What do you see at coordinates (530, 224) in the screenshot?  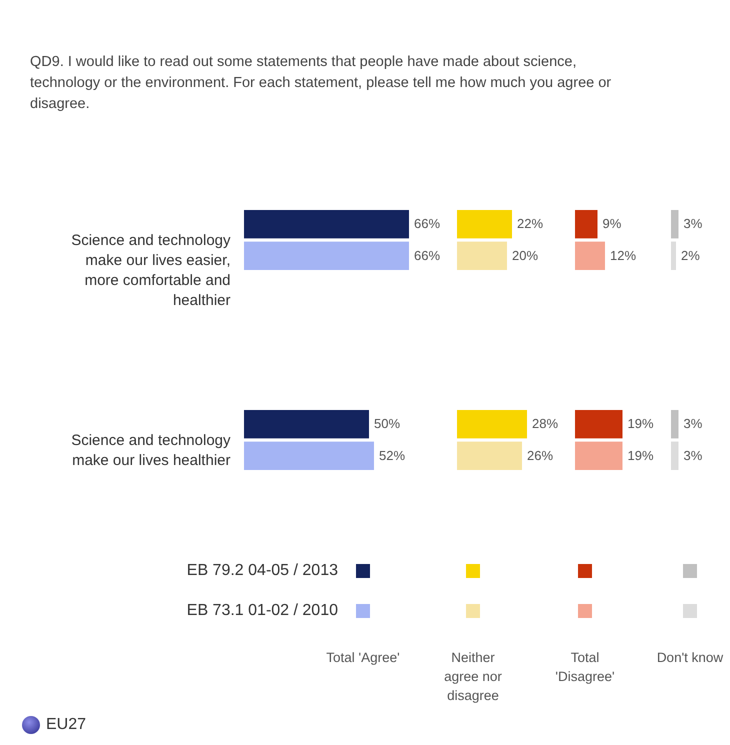 I see `data-label: 22%` at bounding box center [530, 224].